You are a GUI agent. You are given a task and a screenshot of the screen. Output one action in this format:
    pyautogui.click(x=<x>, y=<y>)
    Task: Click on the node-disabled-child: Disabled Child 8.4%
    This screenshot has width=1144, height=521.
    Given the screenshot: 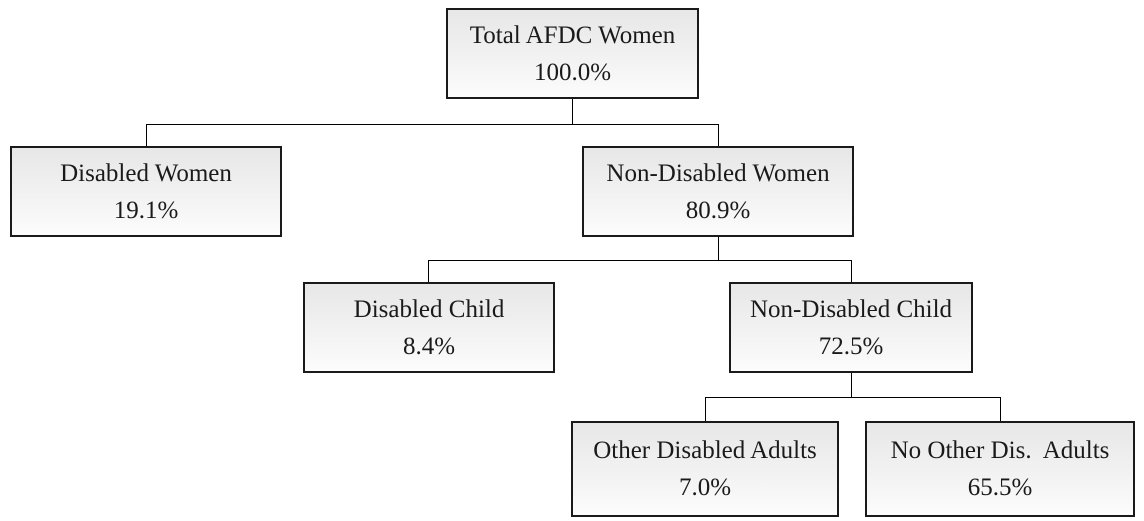 What is the action you would take?
    pyautogui.click(x=429, y=327)
    